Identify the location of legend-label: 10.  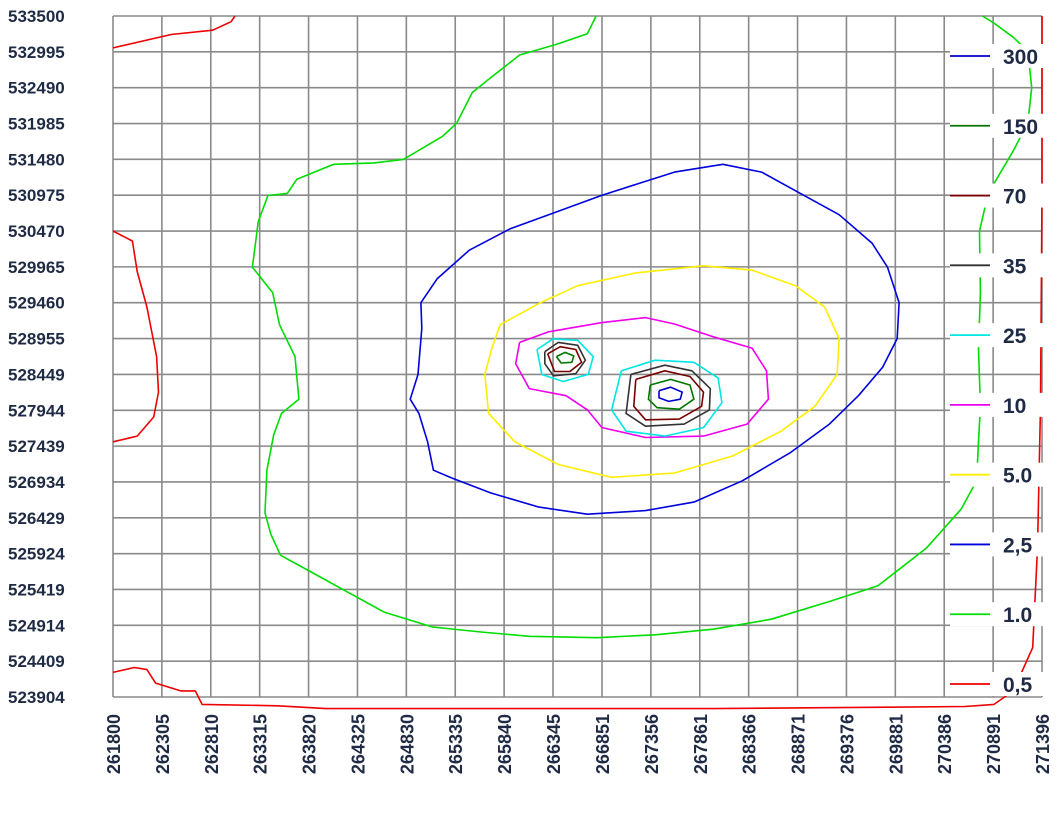
(1014, 406).